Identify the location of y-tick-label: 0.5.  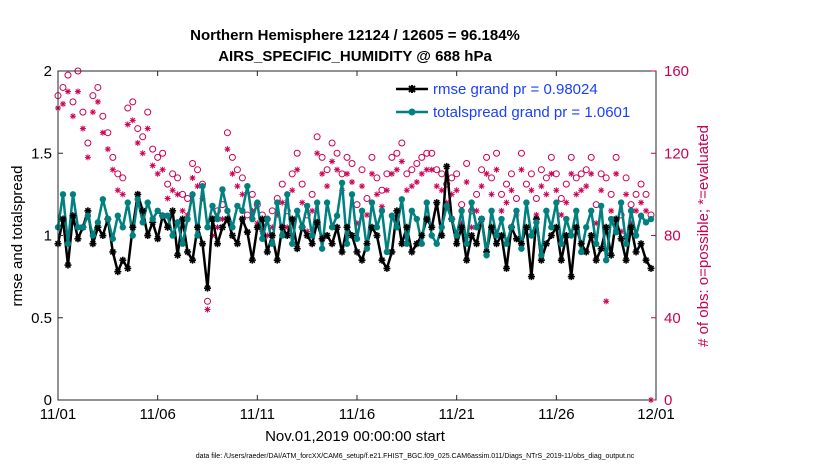
(41, 318).